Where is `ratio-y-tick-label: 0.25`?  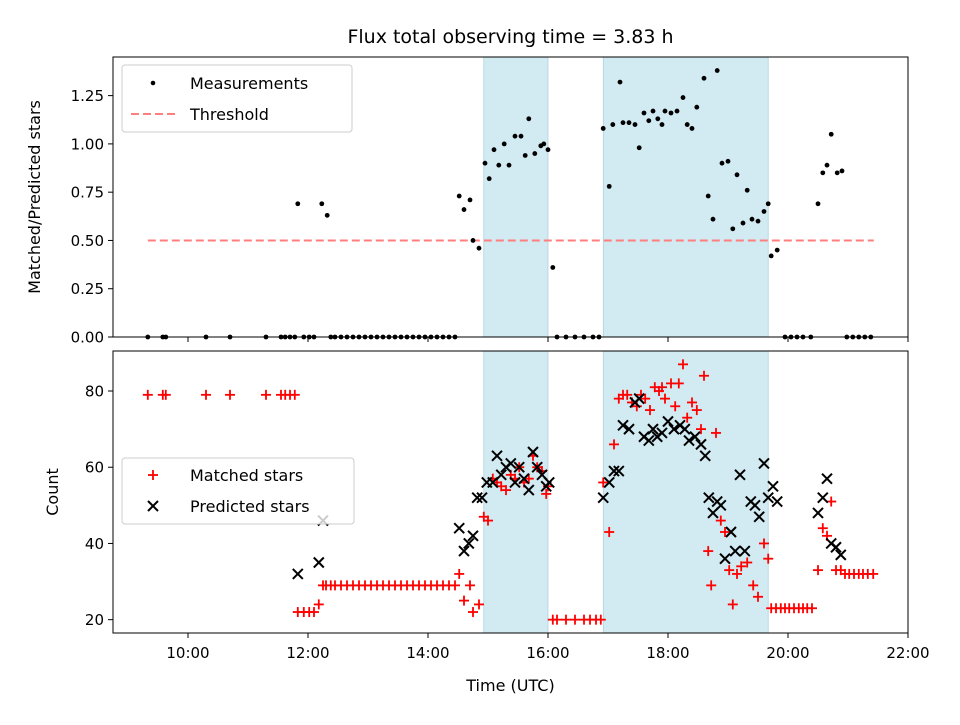
ratio-y-tick-label: 0.25 is located at coordinates (87, 289).